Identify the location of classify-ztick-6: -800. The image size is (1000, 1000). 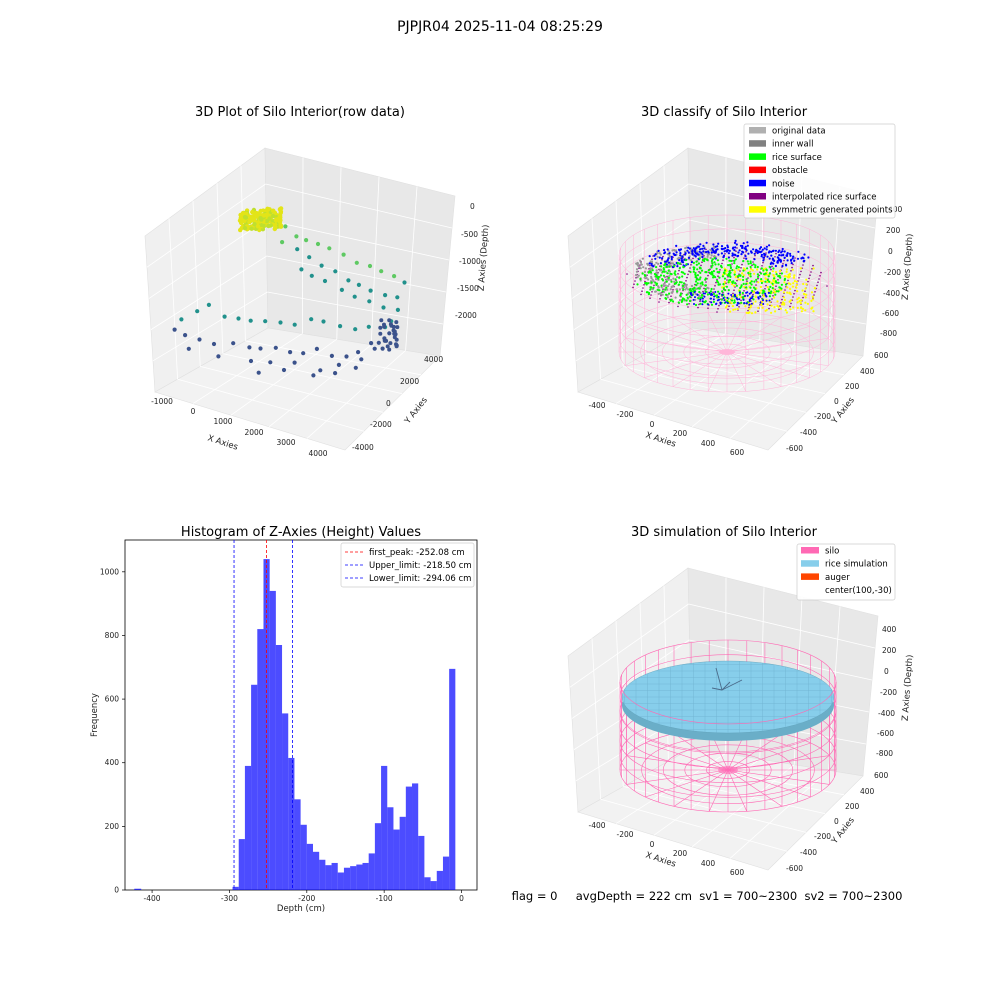
(888, 333).